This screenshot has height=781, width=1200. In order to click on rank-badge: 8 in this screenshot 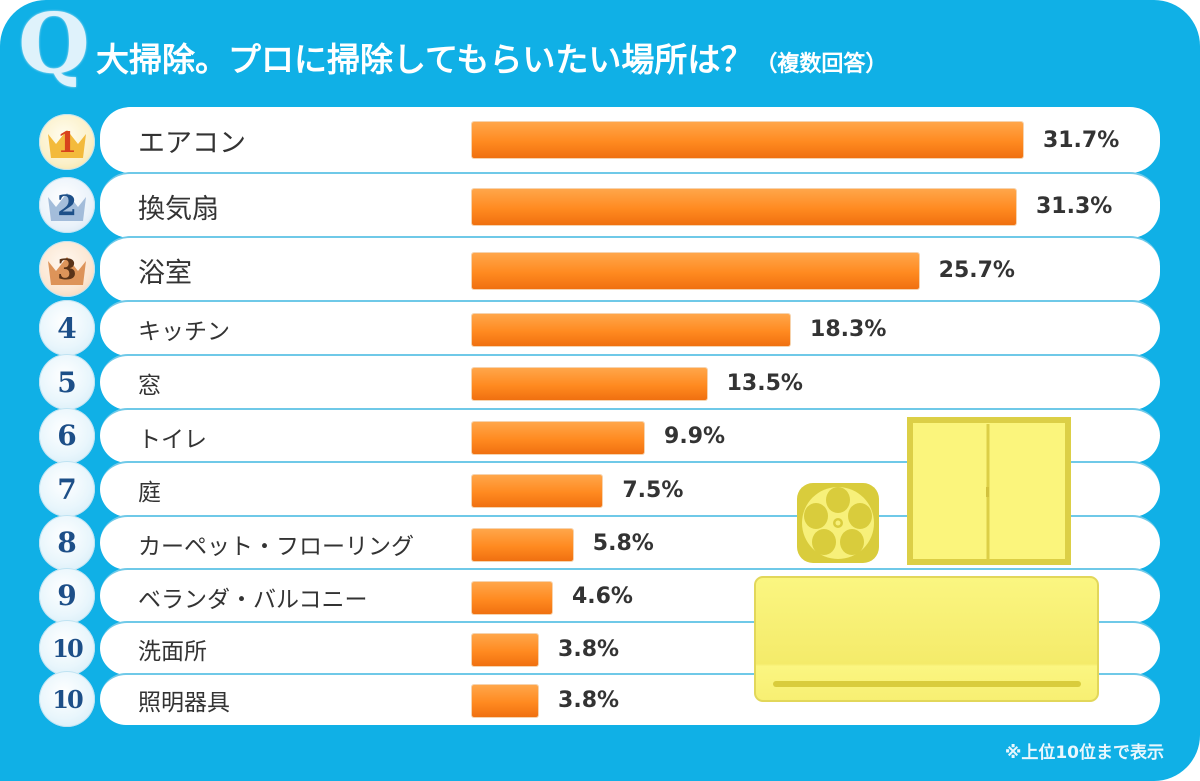, I will do `click(67, 542)`.